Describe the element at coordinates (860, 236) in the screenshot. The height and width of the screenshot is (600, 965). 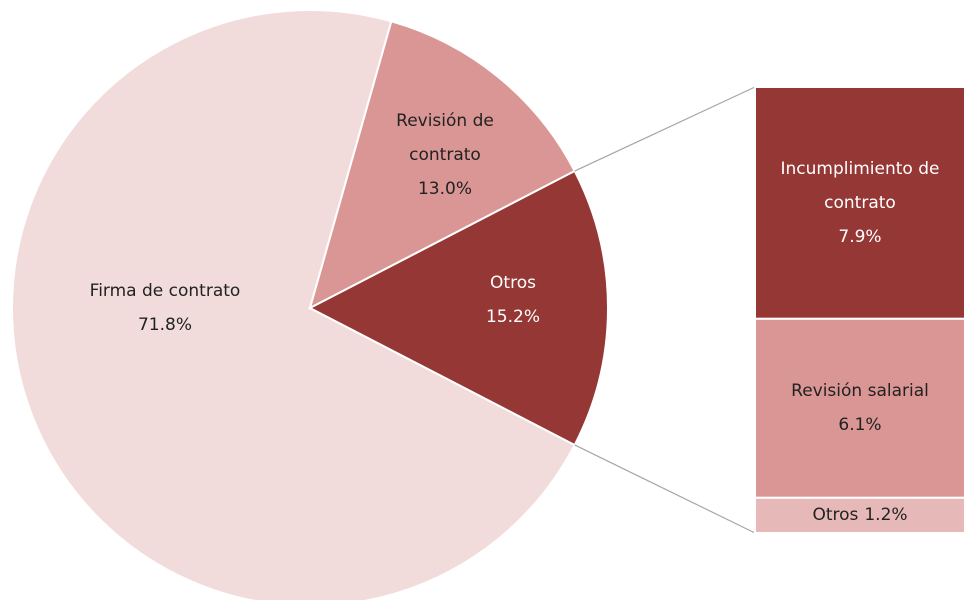
I see `segment-value: 7.9%` at that location.